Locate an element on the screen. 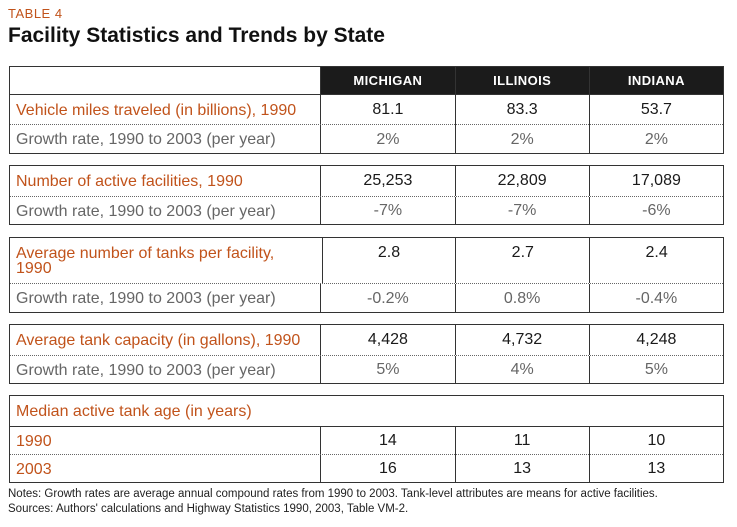 Image resolution: width=737 pixels, height=527 pixels. table-row: 2003 16 13 13 is located at coordinates (366, 468).